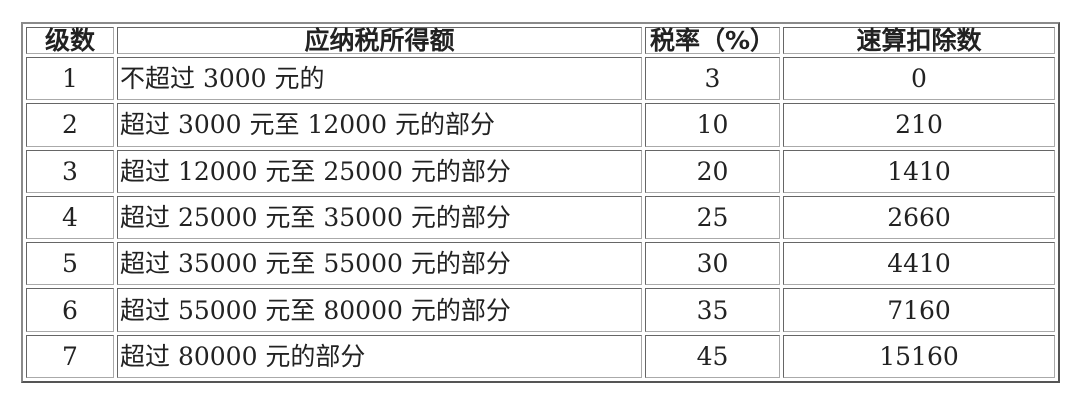  What do you see at coordinates (70, 310) in the screenshot?
I see `level-cell: 6` at bounding box center [70, 310].